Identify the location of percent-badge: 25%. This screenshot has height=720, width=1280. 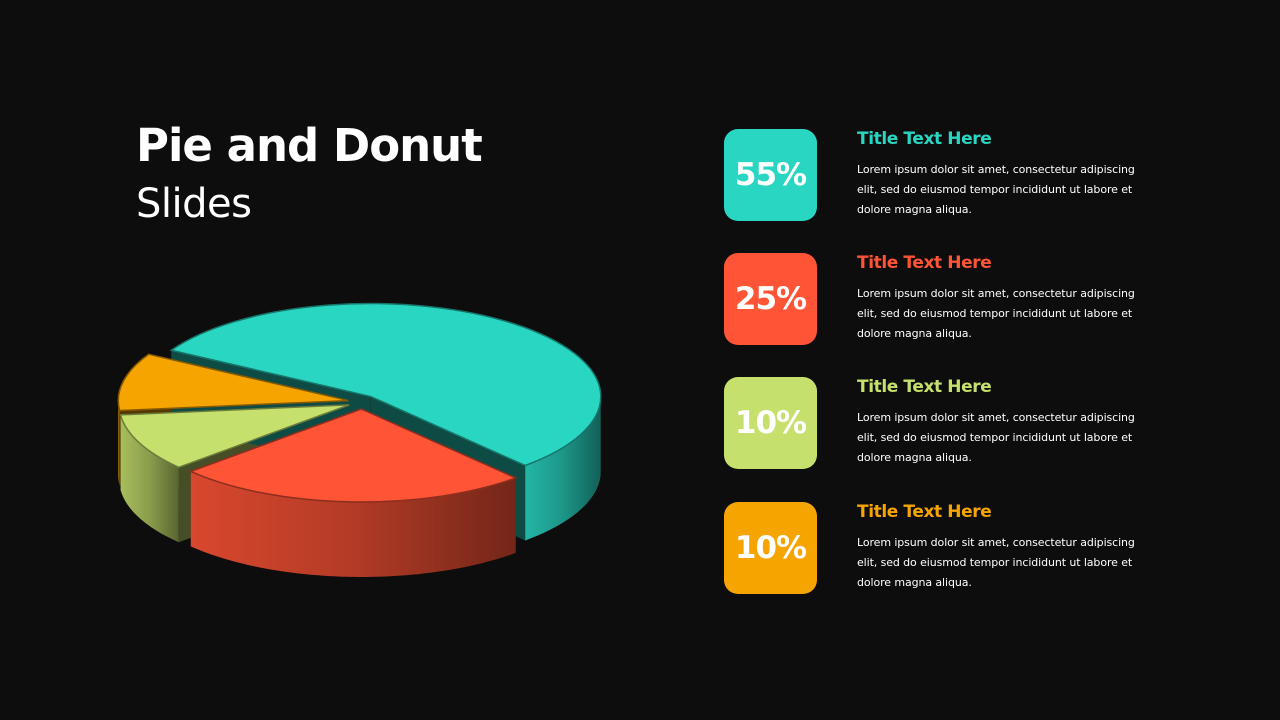
(770, 299).